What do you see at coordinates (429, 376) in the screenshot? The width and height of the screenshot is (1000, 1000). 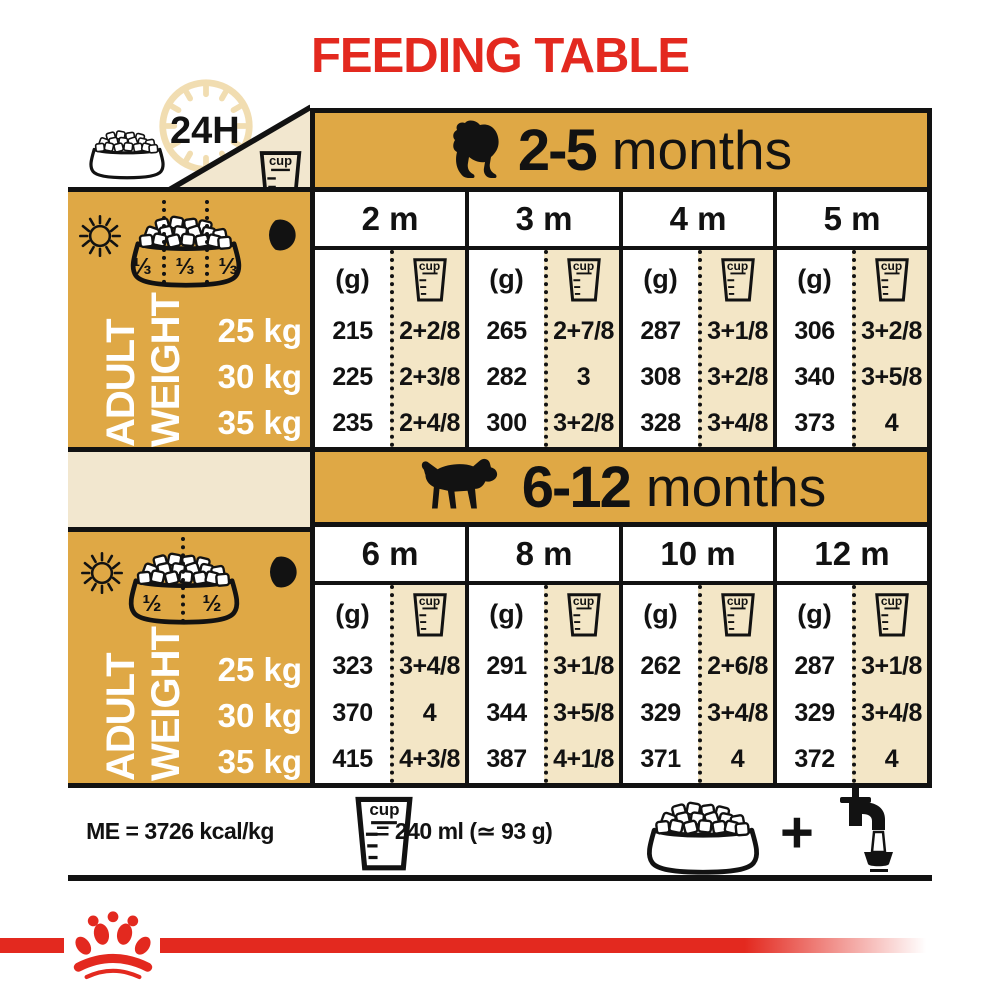 I see `cups-value: 2+3/8` at bounding box center [429, 376].